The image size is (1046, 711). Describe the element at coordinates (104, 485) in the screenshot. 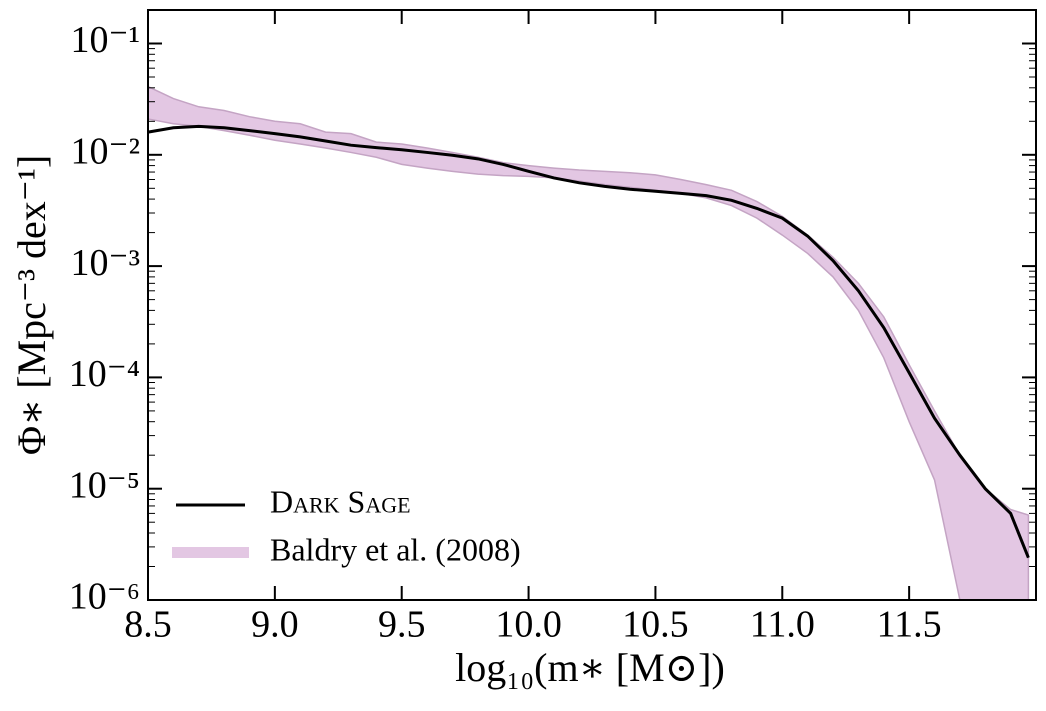

I see `y-tick-label: 10⁻⁵` at that location.